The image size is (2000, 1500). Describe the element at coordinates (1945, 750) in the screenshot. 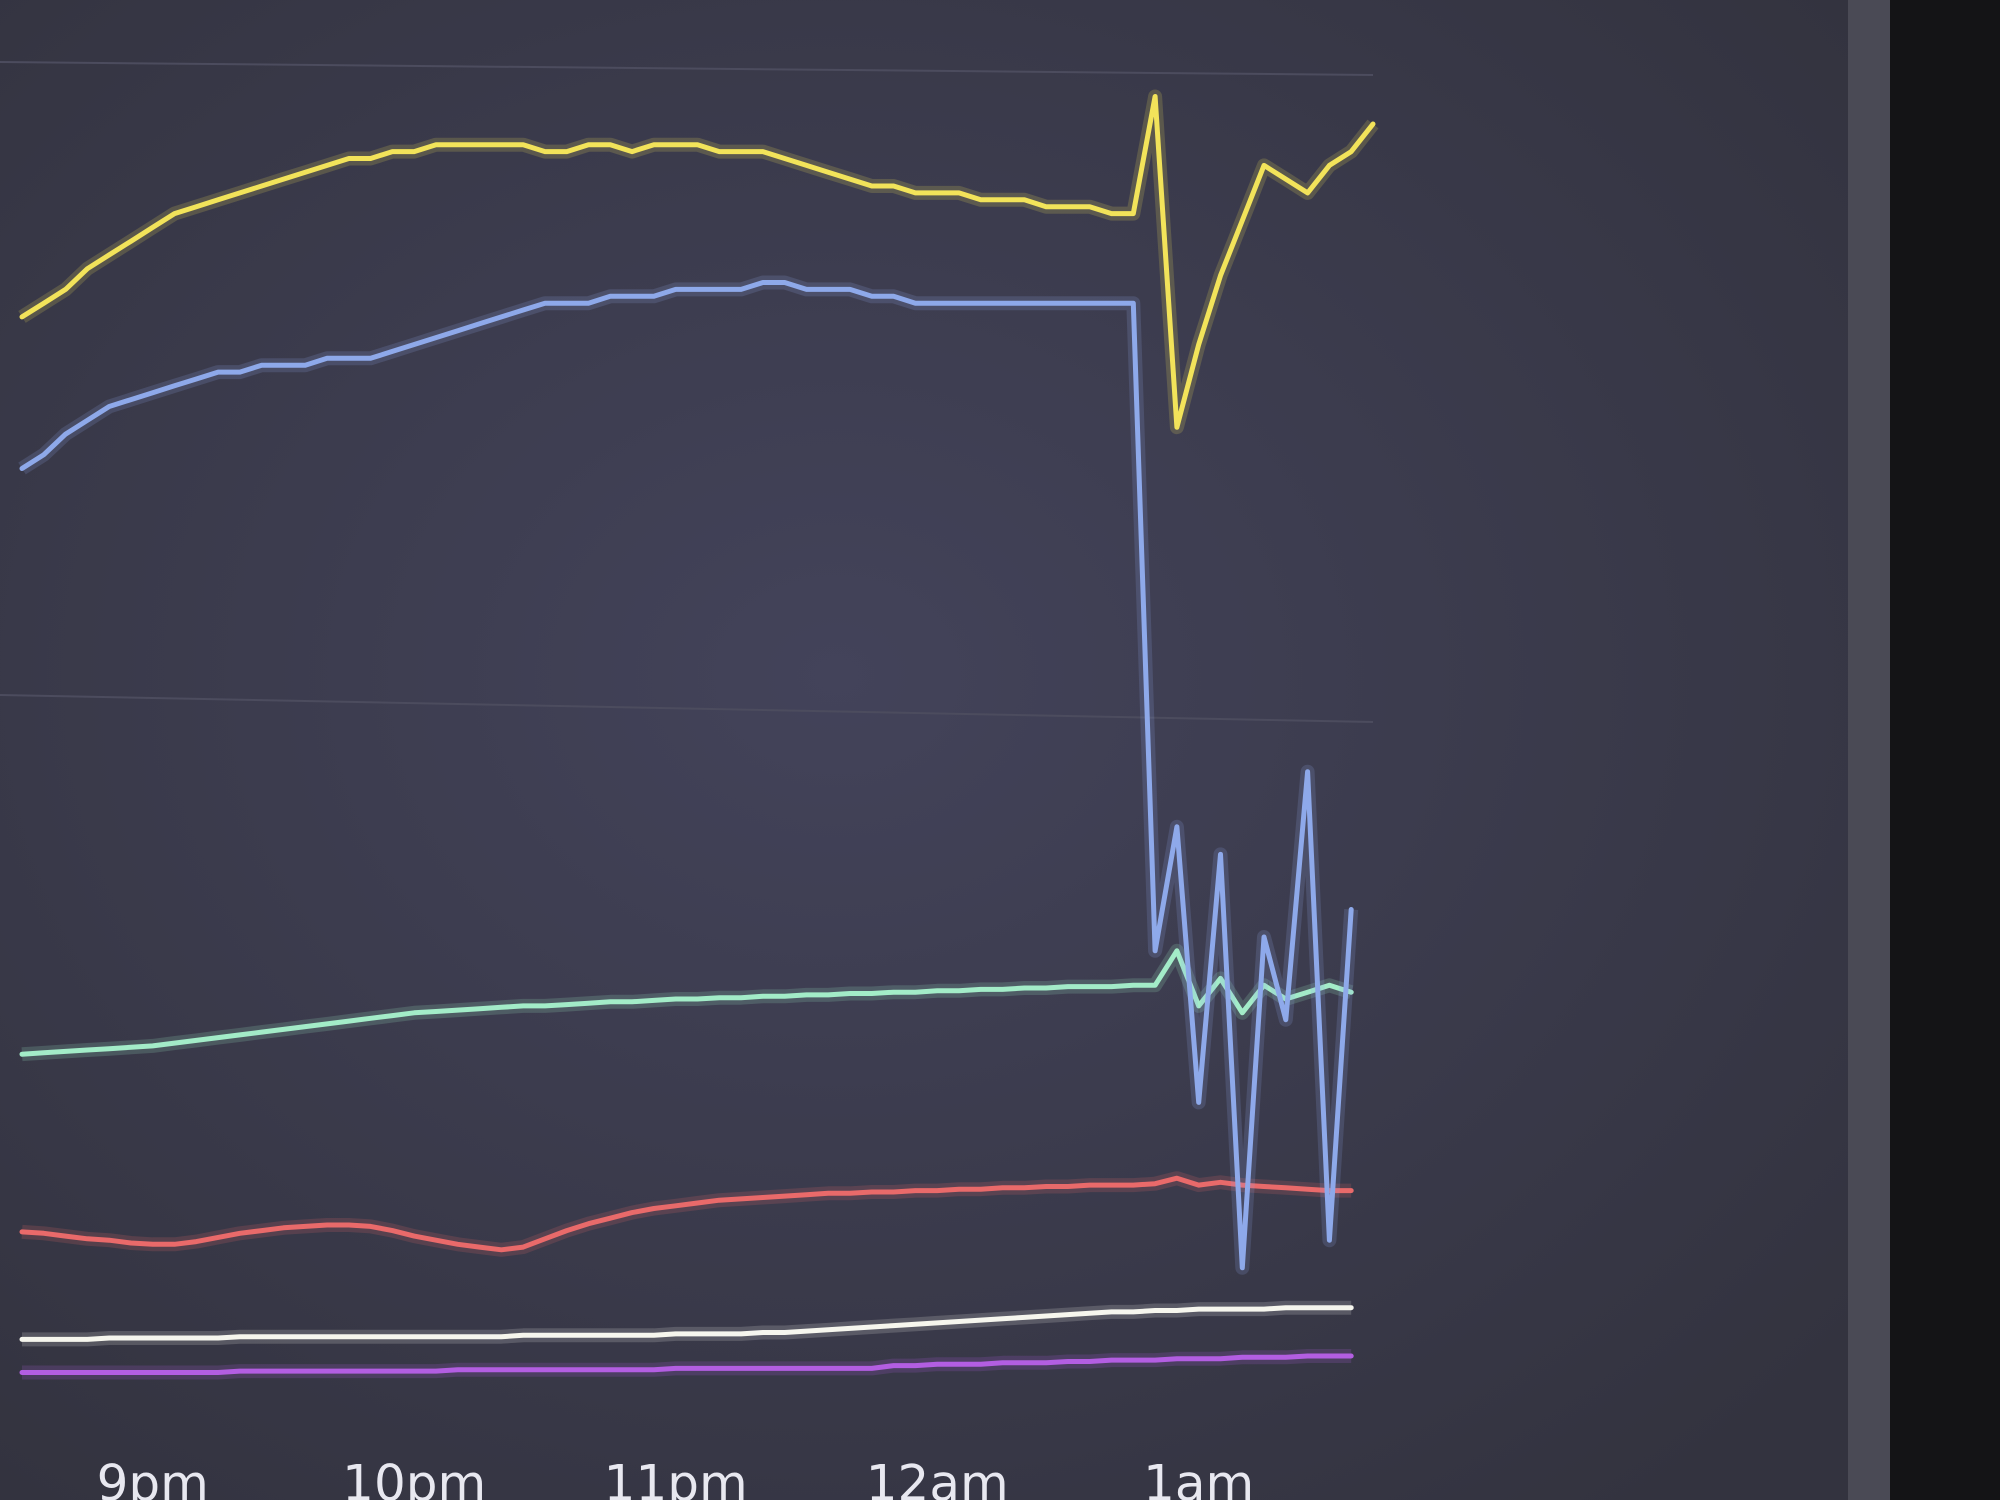

I see `frame` at that location.